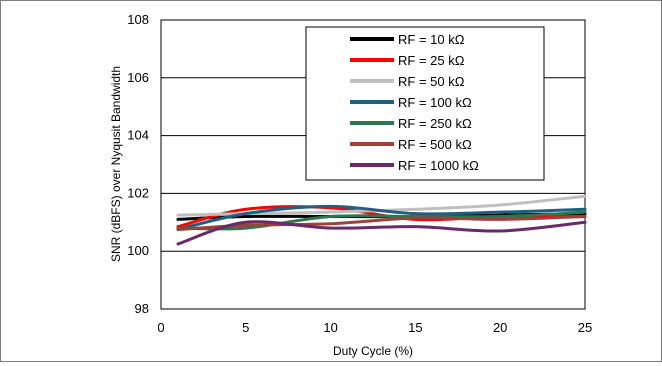 The height and width of the screenshot is (366, 662). What do you see at coordinates (431, 81) in the screenshot?
I see `legend-label-2: RF = 50 kΩ` at bounding box center [431, 81].